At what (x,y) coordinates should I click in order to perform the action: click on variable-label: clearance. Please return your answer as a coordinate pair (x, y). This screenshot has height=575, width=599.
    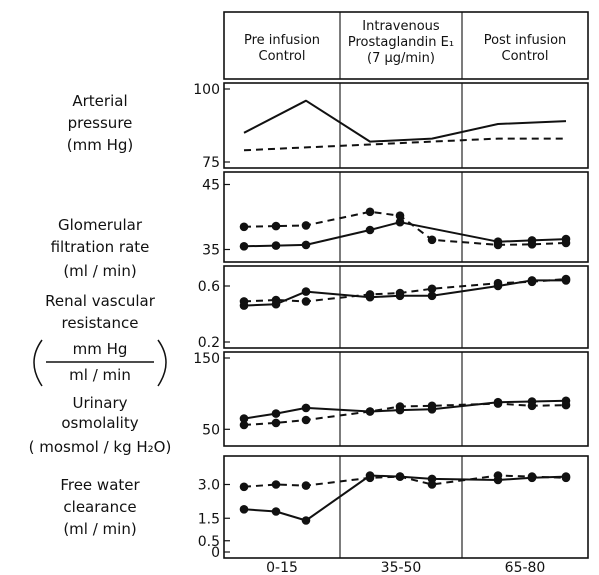
    Looking at the image, I should click on (99, 507).